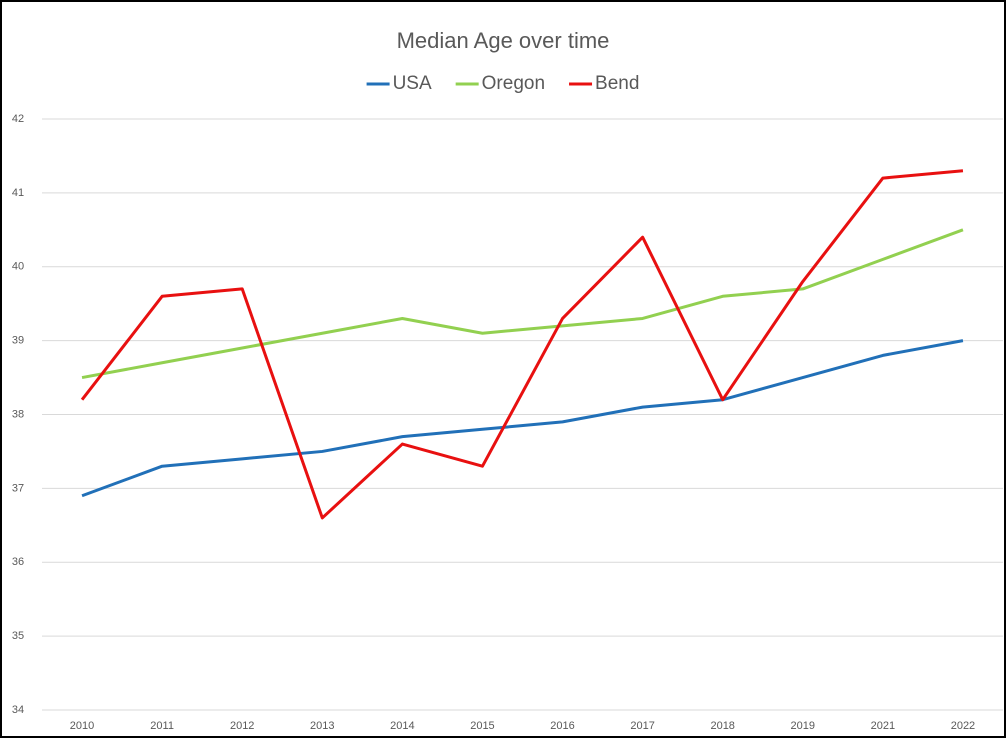  Describe the element at coordinates (18, 636) in the screenshot. I see `y-tick-label: 35` at that location.